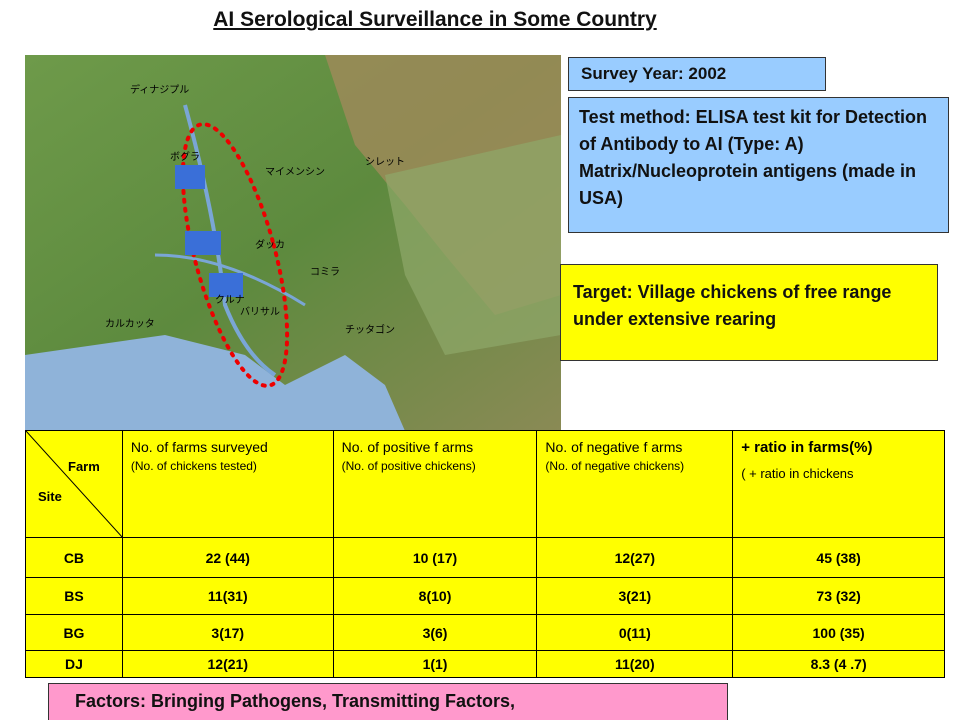 The image size is (960, 720). I want to click on table-cell: 1(1), so click(435, 664).